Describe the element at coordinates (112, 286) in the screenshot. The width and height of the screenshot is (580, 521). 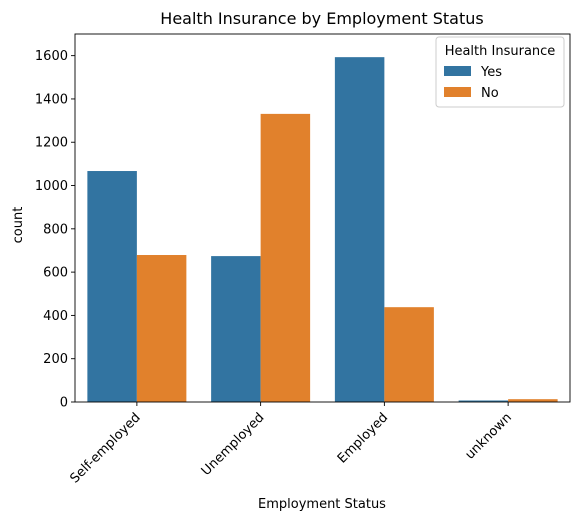
I see `bar-yes-self-employed` at that location.